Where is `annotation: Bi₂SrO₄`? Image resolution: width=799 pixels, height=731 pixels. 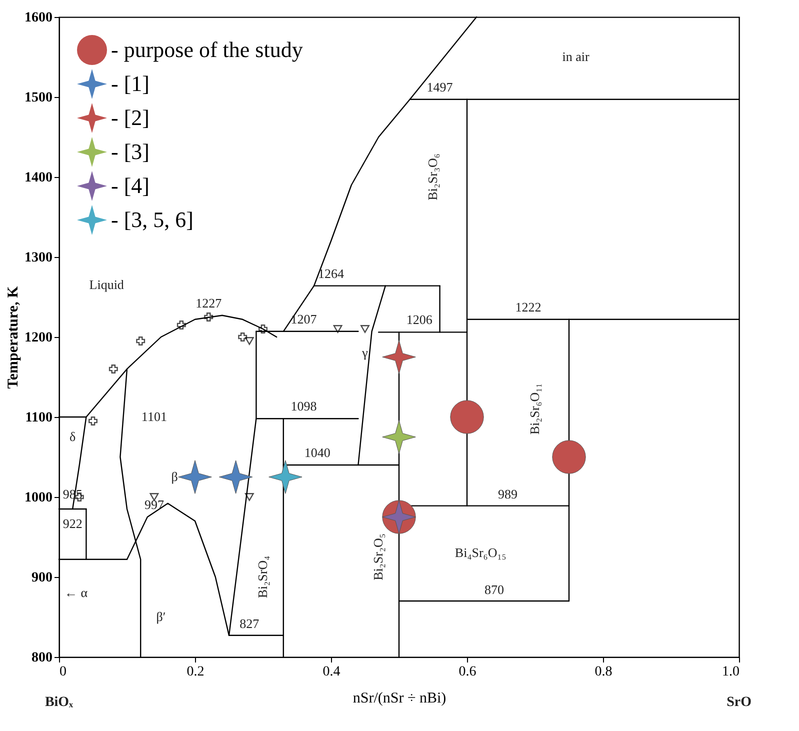
annotation: Bi₂SrO₄ is located at coordinates (262, 576).